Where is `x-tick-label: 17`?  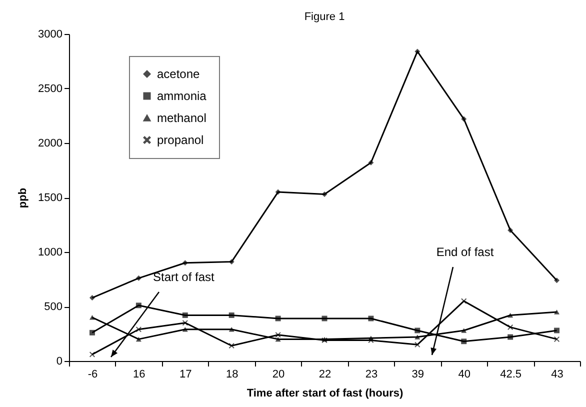
x-tick-label: 17 is located at coordinates (186, 374).